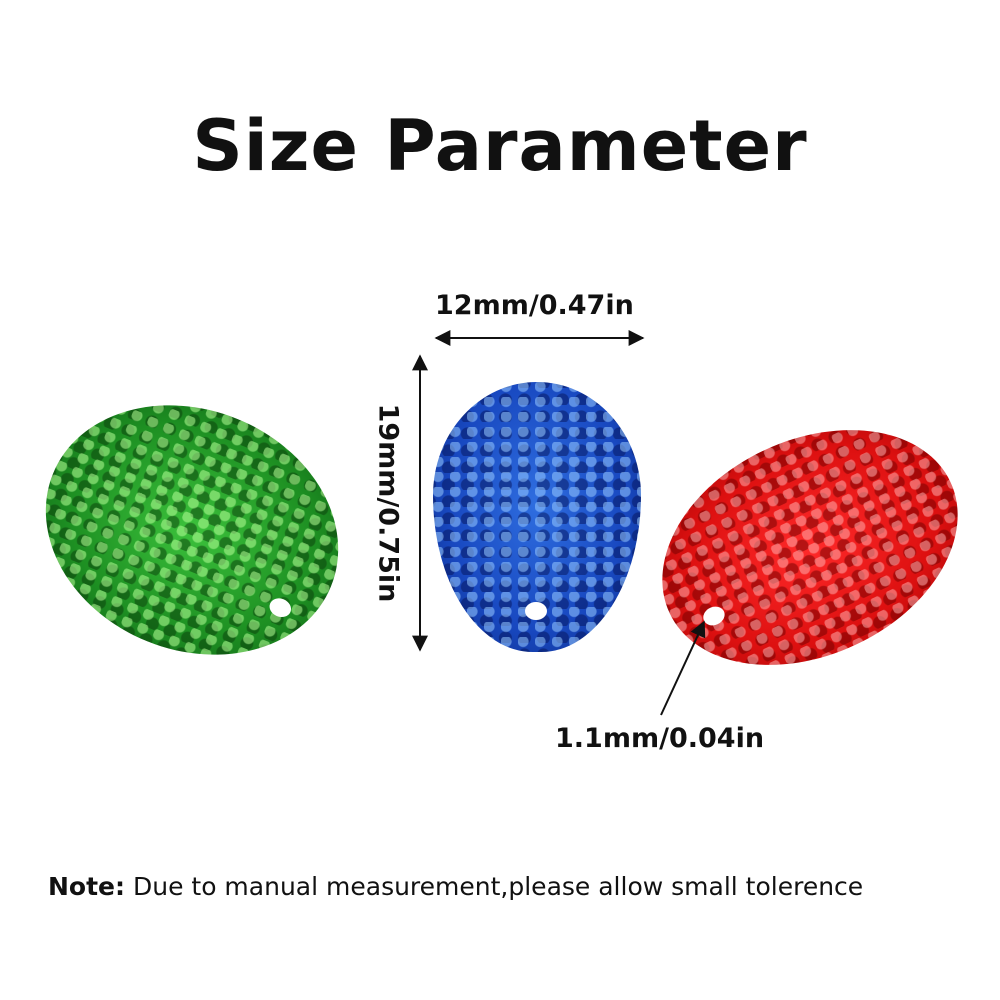  What do you see at coordinates (388, 503) in the screenshot?
I see `length-label: 19mm/0.75in` at bounding box center [388, 503].